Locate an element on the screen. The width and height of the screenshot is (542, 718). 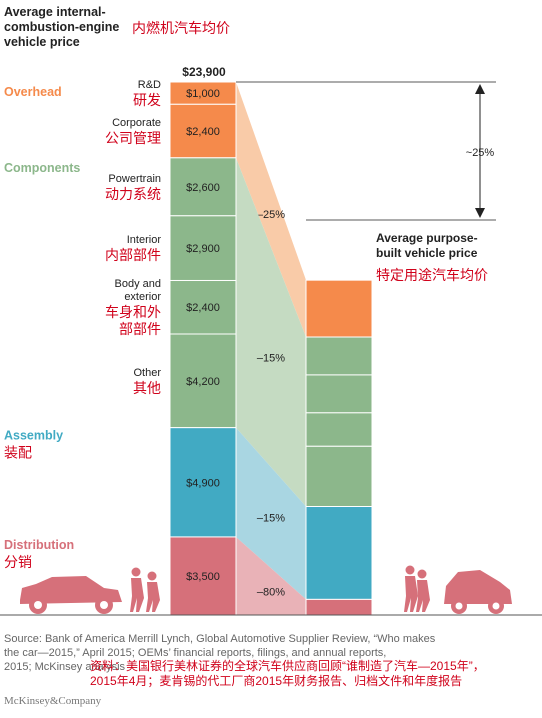
item-label-en: Interior is located at coordinates (144, 240).